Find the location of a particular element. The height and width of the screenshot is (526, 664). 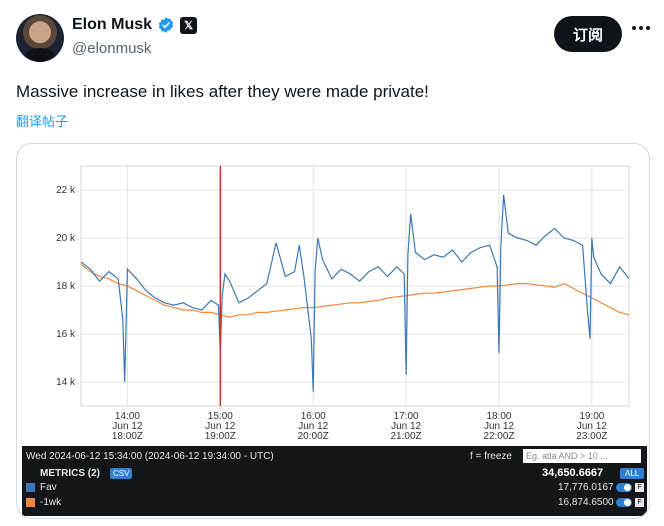

series-toggle-fav is located at coordinates (624, 487).